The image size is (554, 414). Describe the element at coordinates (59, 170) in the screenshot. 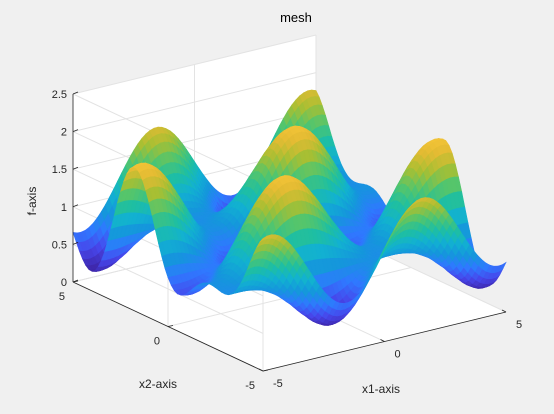

I see `z-tick-label: 1.5` at that location.